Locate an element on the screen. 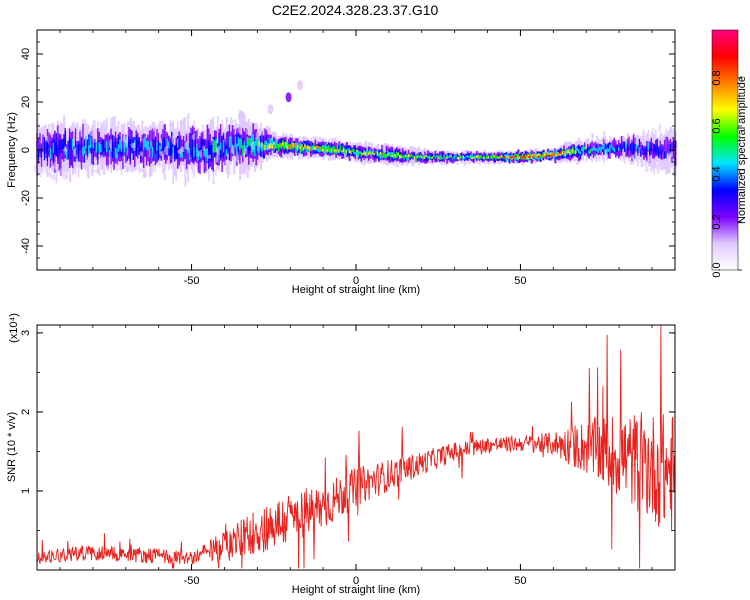 This screenshot has height=600, width=750. colorbar-frame is located at coordinates (725, 150).